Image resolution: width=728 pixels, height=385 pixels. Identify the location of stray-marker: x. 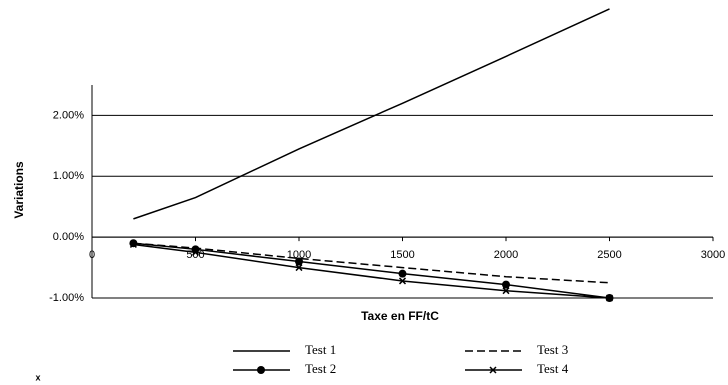
(37, 377).